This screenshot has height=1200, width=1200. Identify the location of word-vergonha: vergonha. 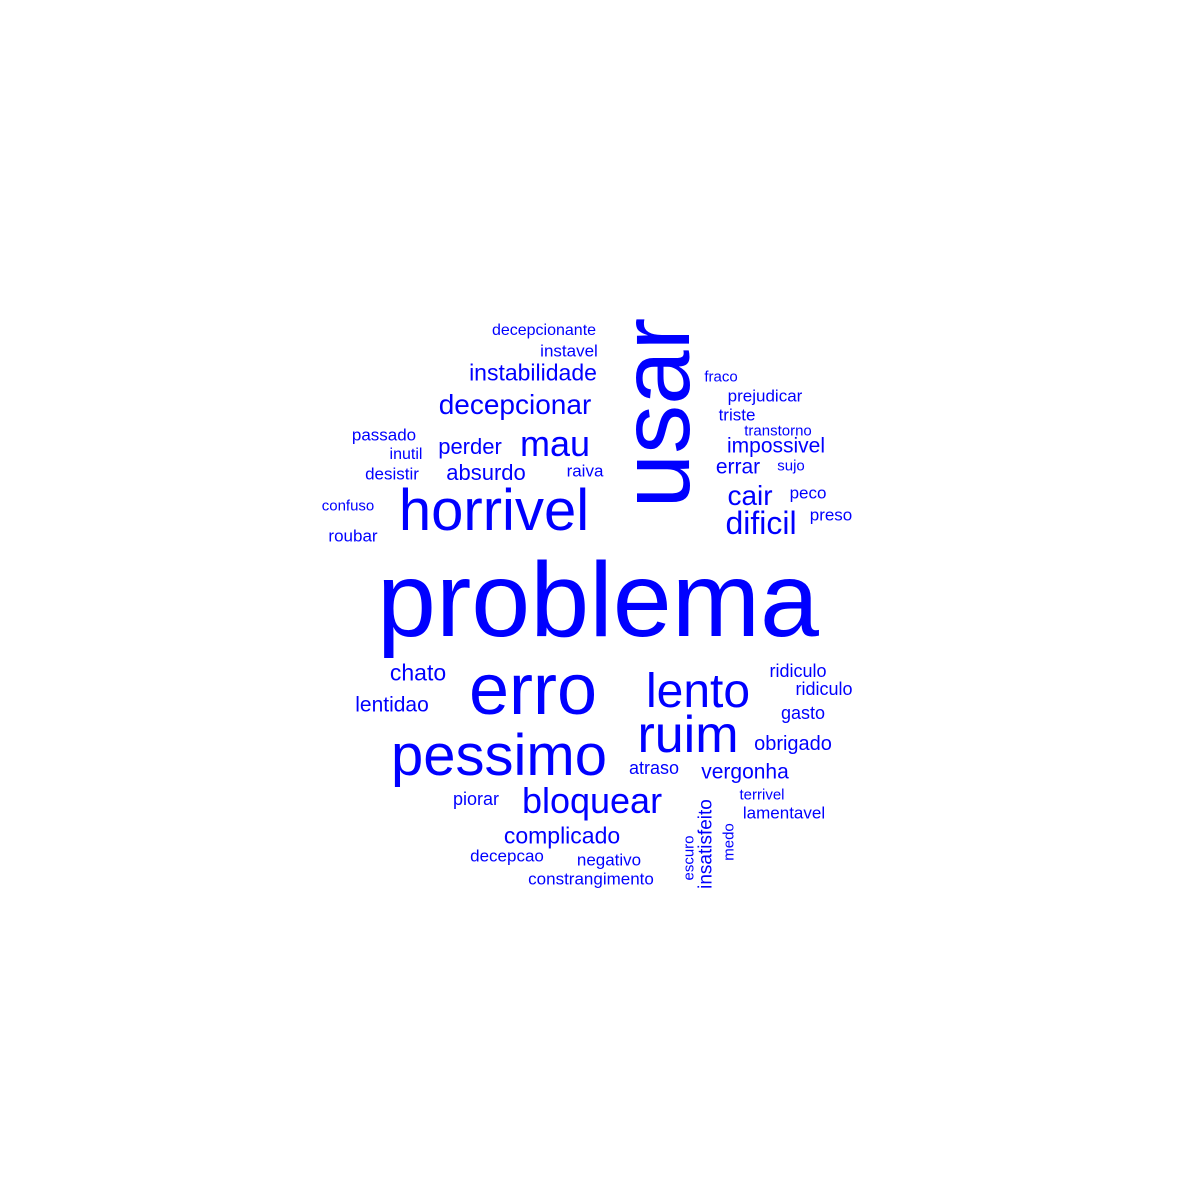
(745, 772).